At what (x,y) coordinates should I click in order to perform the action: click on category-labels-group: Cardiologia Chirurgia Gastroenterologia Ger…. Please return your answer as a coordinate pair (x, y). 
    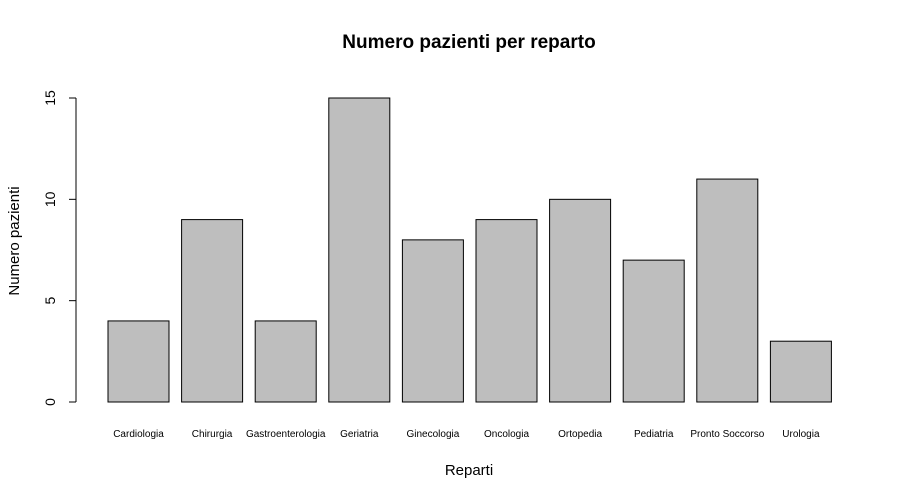
    Looking at the image, I should click on (466, 434).